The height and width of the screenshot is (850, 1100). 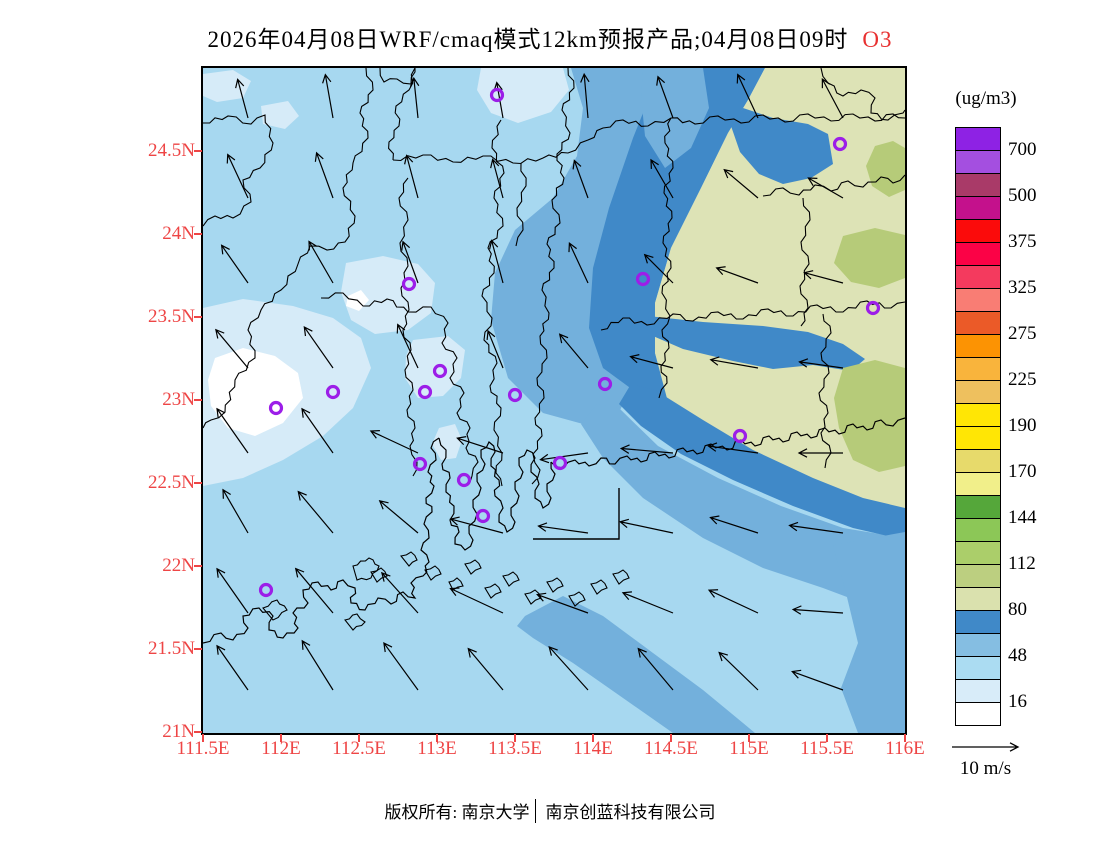 What do you see at coordinates (178, 234) in the screenshot?
I see `y-axis-label: 24N` at bounding box center [178, 234].